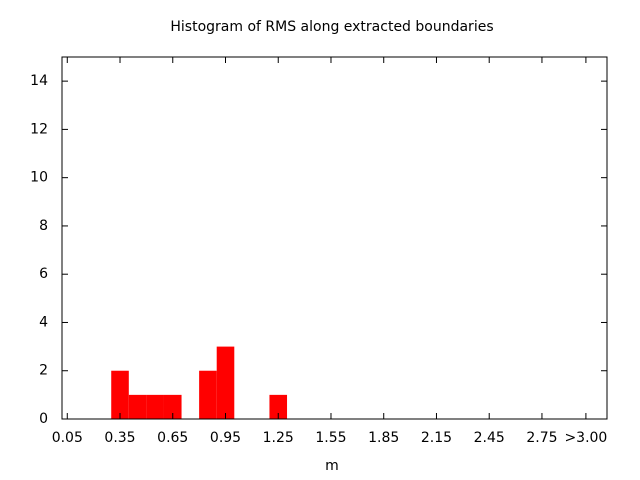 The image size is (640, 480). I want to click on x-tick-label: 1.25, so click(278, 438).